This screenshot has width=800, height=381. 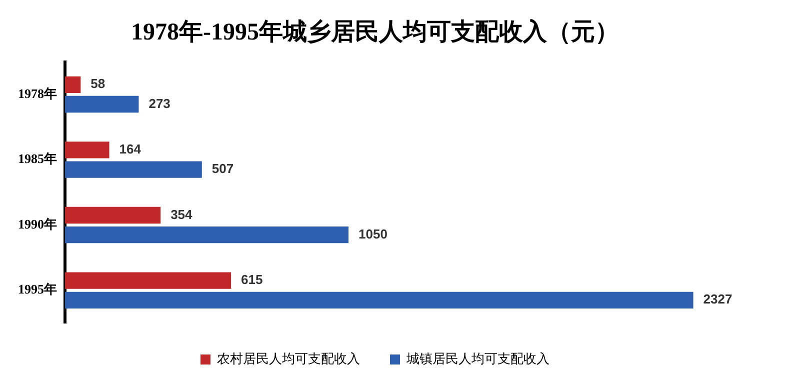 What do you see at coordinates (375, 32) in the screenshot?
I see `chart-title: 1978年-1995年城乡居民人均可支配收入（元）` at bounding box center [375, 32].